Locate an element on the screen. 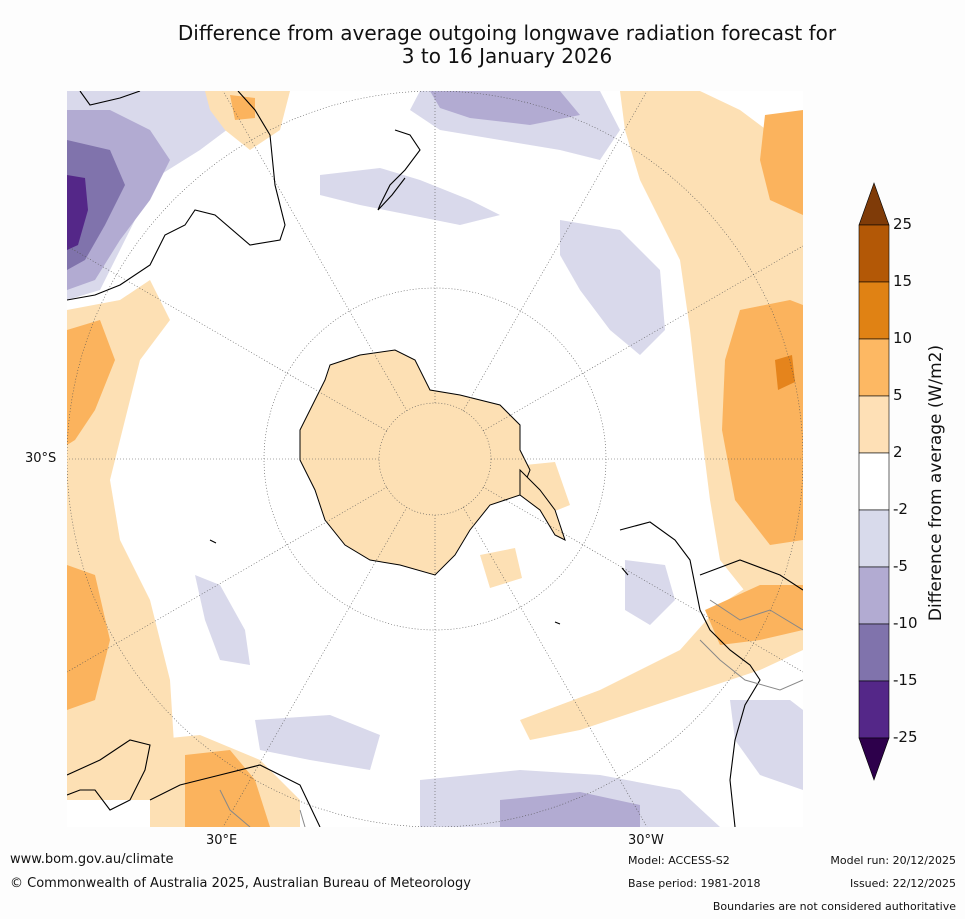 Image resolution: width=965 pixels, height=919 pixels. new-zealand-coast is located at coordinates (399, 170).